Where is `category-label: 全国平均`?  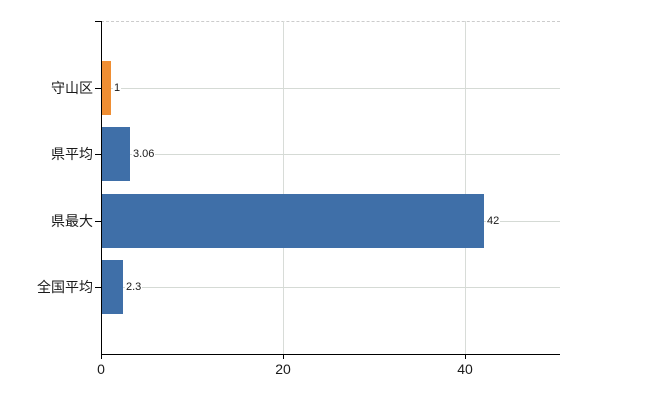
category-label: 全国平均 is located at coordinates (65, 287).